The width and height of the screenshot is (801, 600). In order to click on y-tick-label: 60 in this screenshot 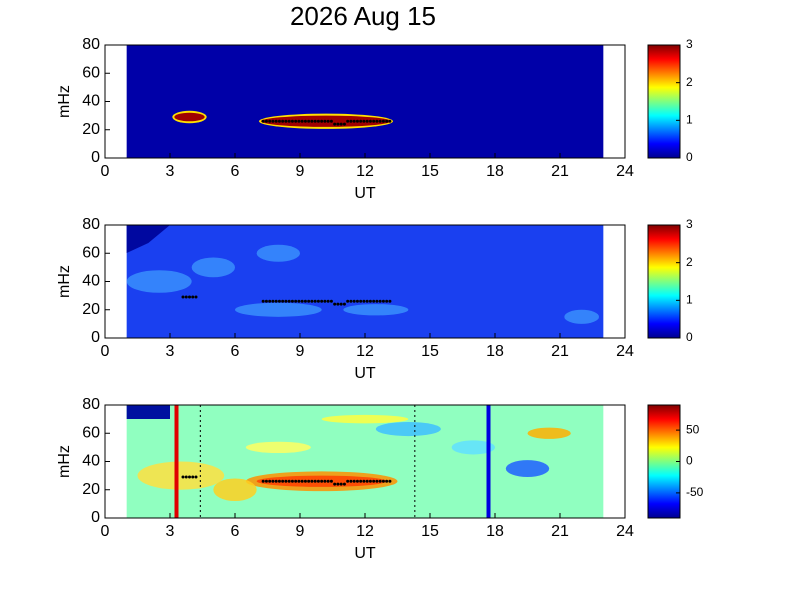, I will do `click(91, 252)`.